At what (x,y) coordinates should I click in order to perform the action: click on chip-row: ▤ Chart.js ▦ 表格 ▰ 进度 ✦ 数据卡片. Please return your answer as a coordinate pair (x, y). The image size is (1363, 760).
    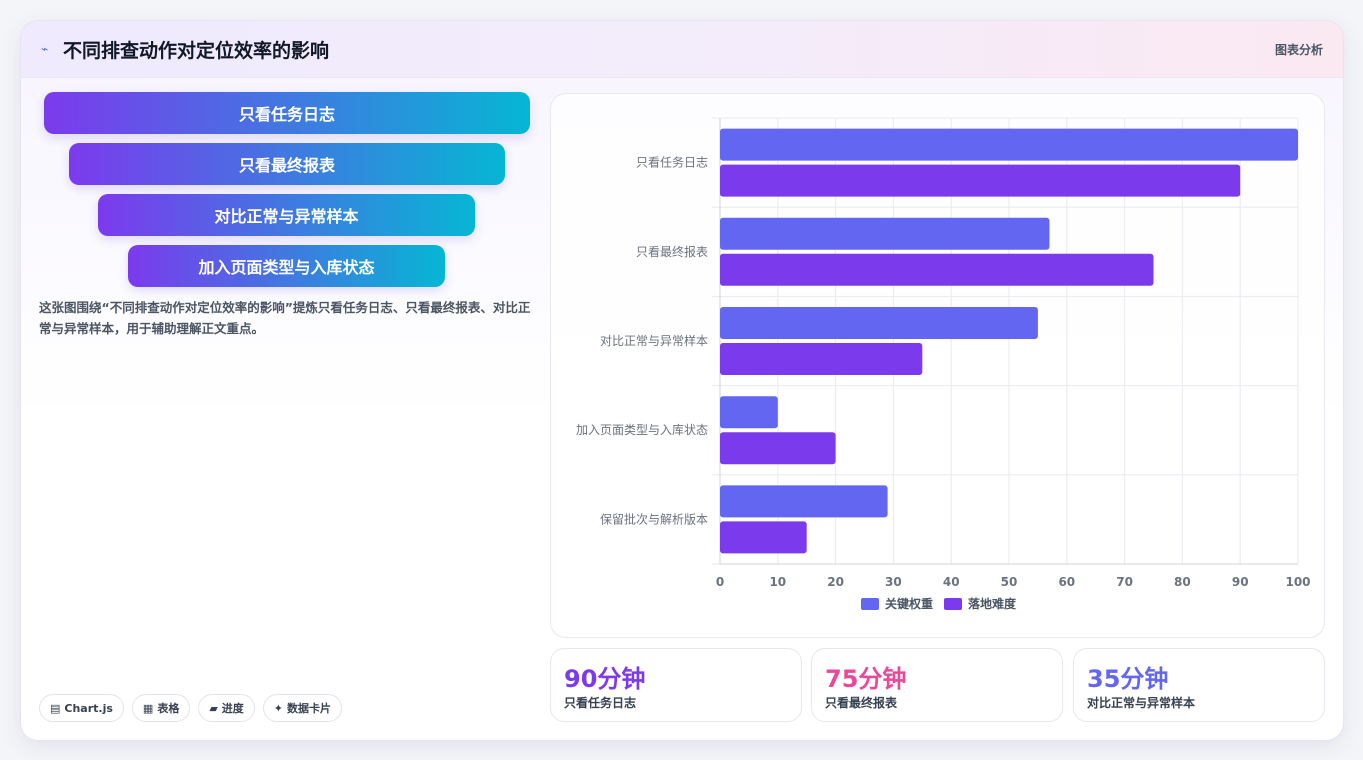
    Looking at the image, I should click on (191, 708).